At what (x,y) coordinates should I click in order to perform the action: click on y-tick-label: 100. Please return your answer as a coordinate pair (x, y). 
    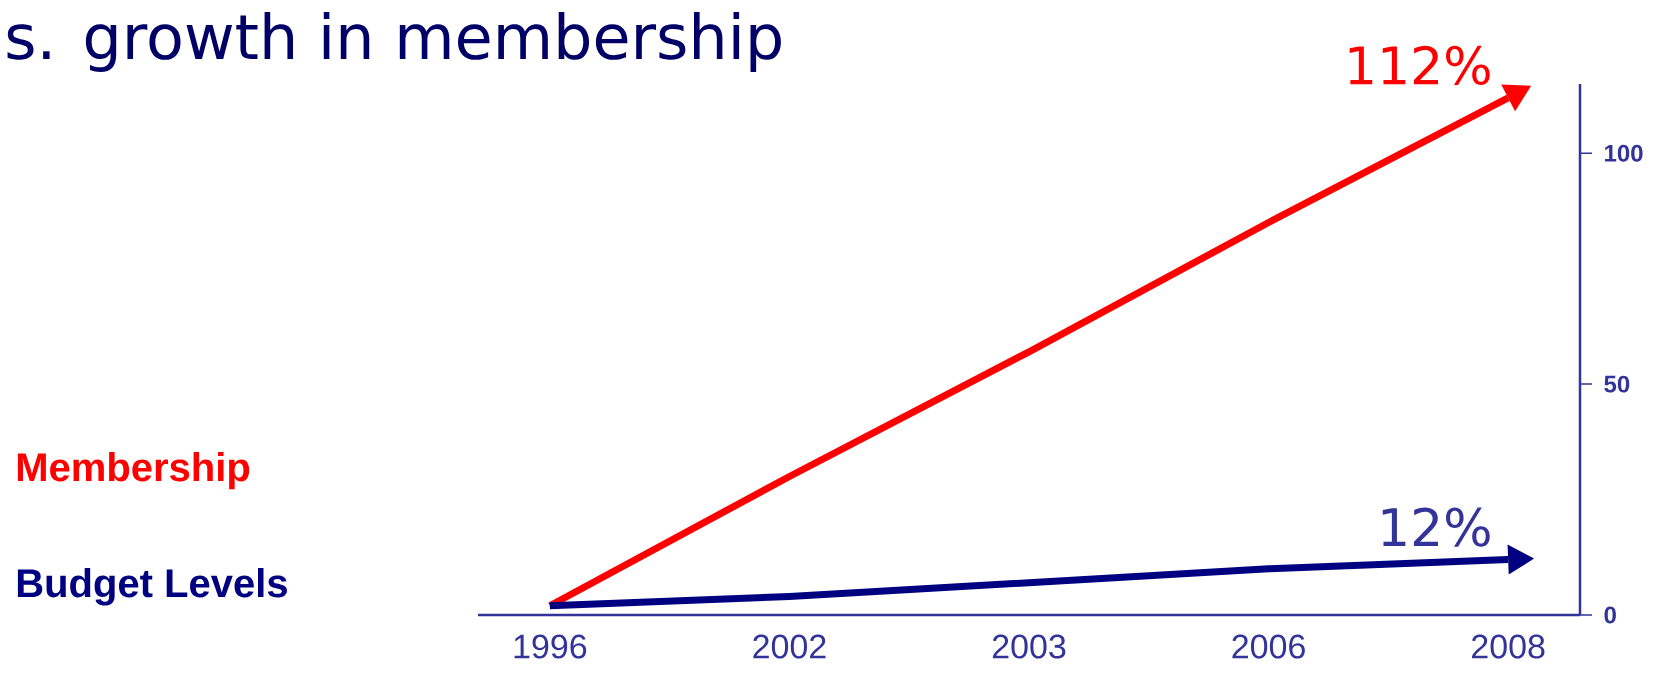
    Looking at the image, I should click on (1624, 153).